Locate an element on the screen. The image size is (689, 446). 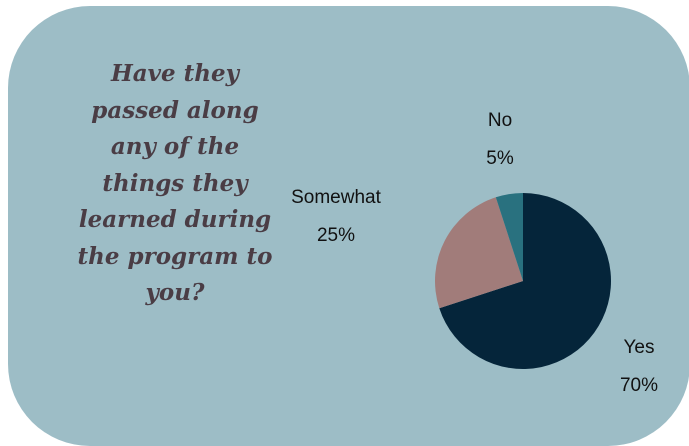
pie-slice-somewhat is located at coordinates (479, 253).